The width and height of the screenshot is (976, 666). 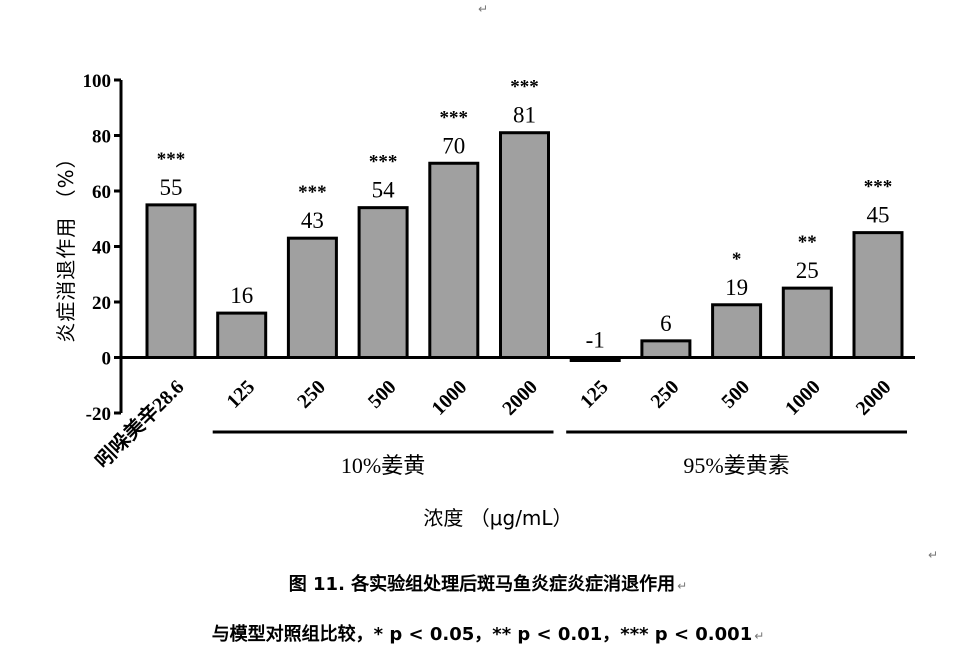 What do you see at coordinates (312, 220) in the screenshot?
I see `bar-value-label: 43` at bounding box center [312, 220].